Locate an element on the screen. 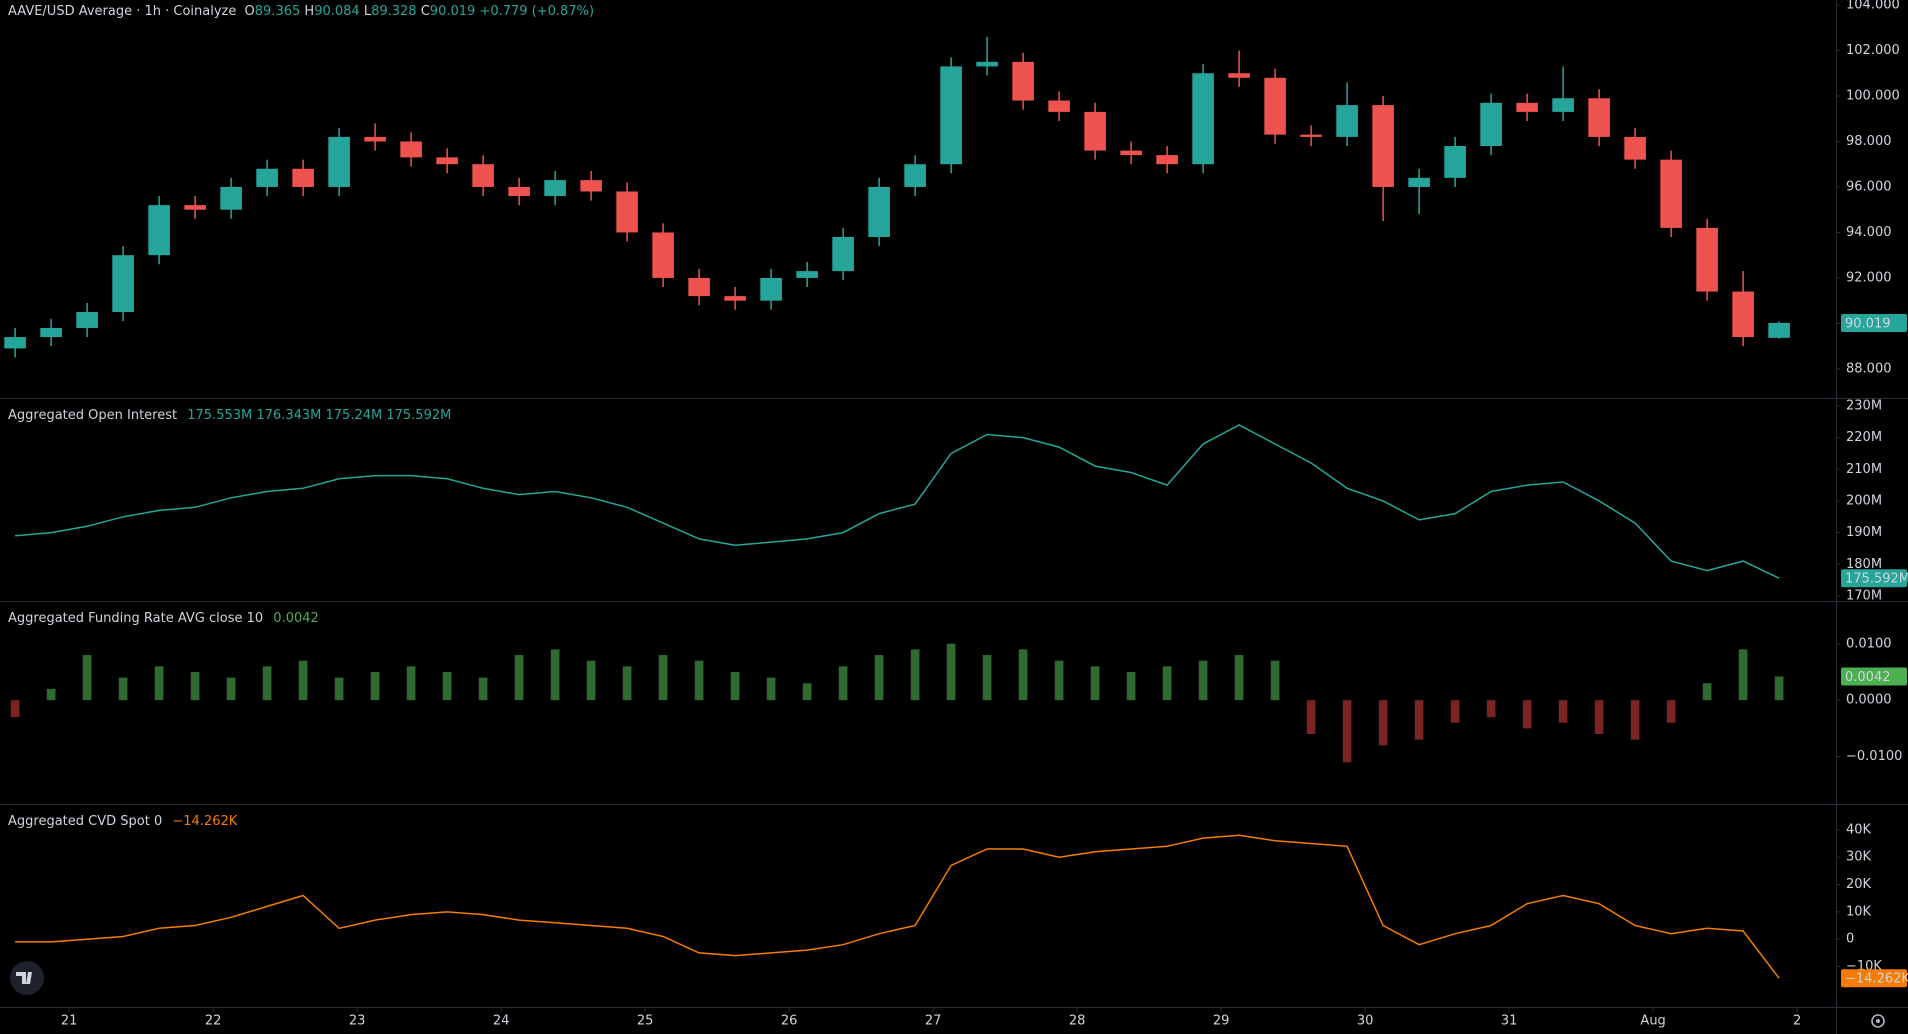 Image resolution: width=1908 pixels, height=1034 pixels. ohlc-value: 90.019 is located at coordinates (453, 11).